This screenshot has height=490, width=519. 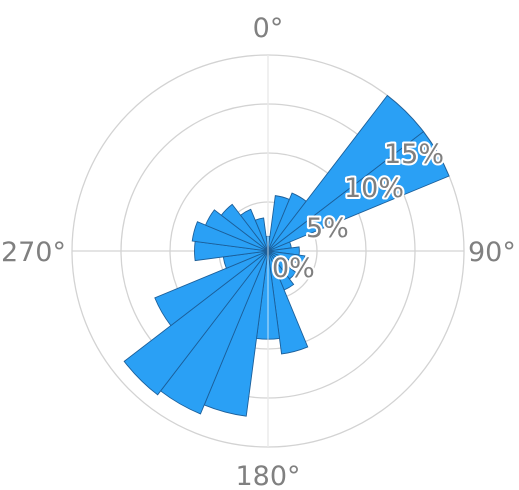 I want to click on bar-300deg, so click(x=236, y=230).